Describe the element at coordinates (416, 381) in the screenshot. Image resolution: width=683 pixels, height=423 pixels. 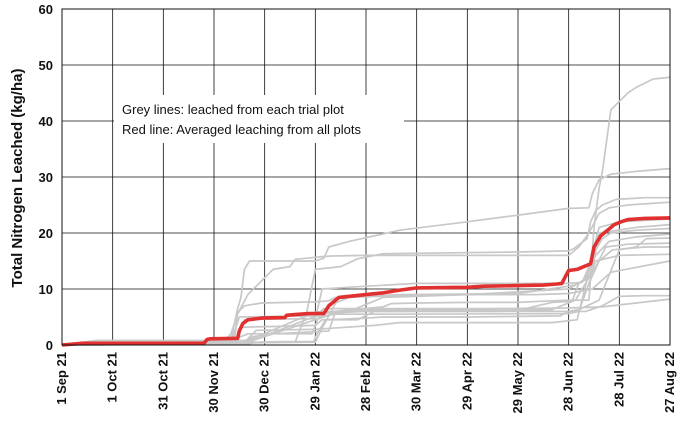
I see `x-tick-label: 30 Mar 22` at that location.